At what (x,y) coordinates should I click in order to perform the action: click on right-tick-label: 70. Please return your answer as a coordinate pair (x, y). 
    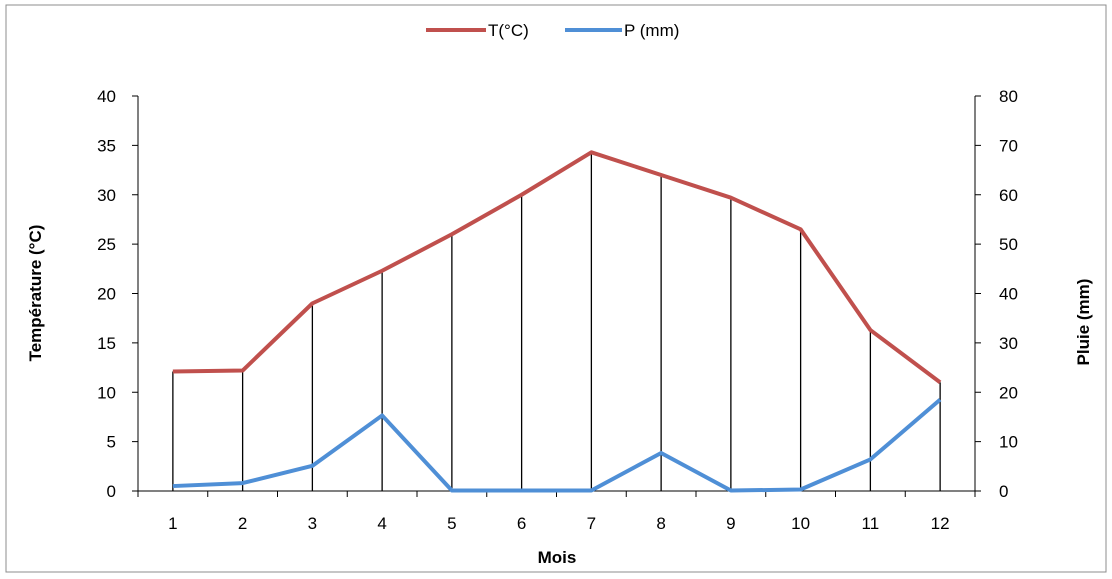
    Looking at the image, I should click on (1008, 145).